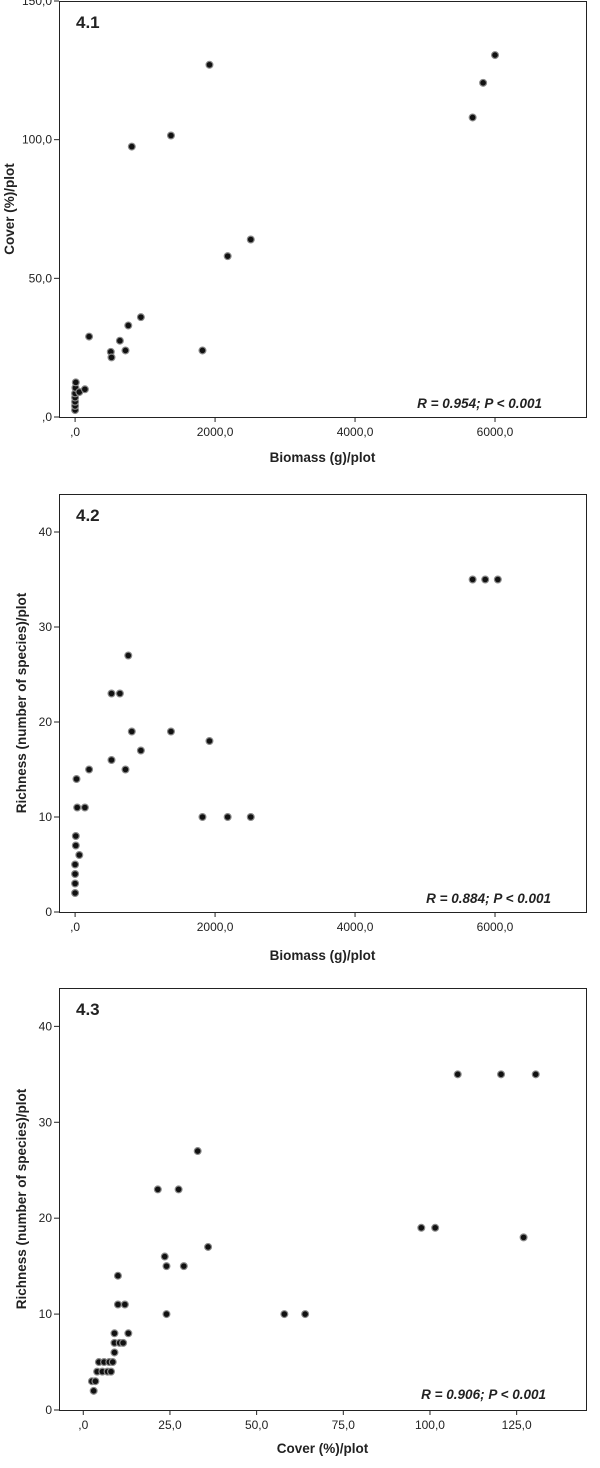 Image resolution: width=600 pixels, height=1468 pixels. Describe the element at coordinates (479, 403) in the screenshot. I see `correlation-annotation: R = 0.954; P < 0.001` at that location.